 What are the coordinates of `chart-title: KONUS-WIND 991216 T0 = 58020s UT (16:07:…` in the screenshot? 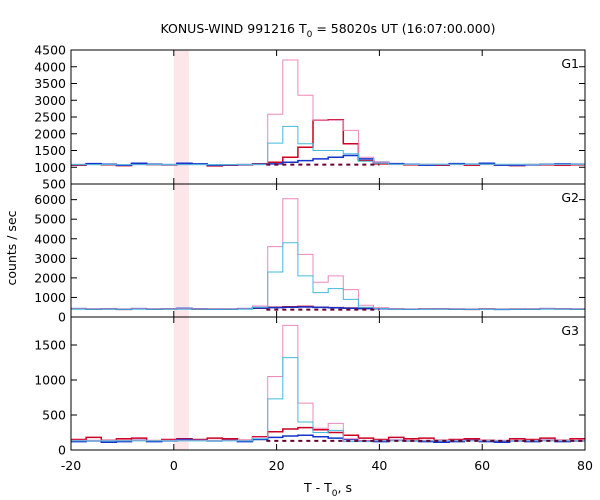 It's located at (327, 30).